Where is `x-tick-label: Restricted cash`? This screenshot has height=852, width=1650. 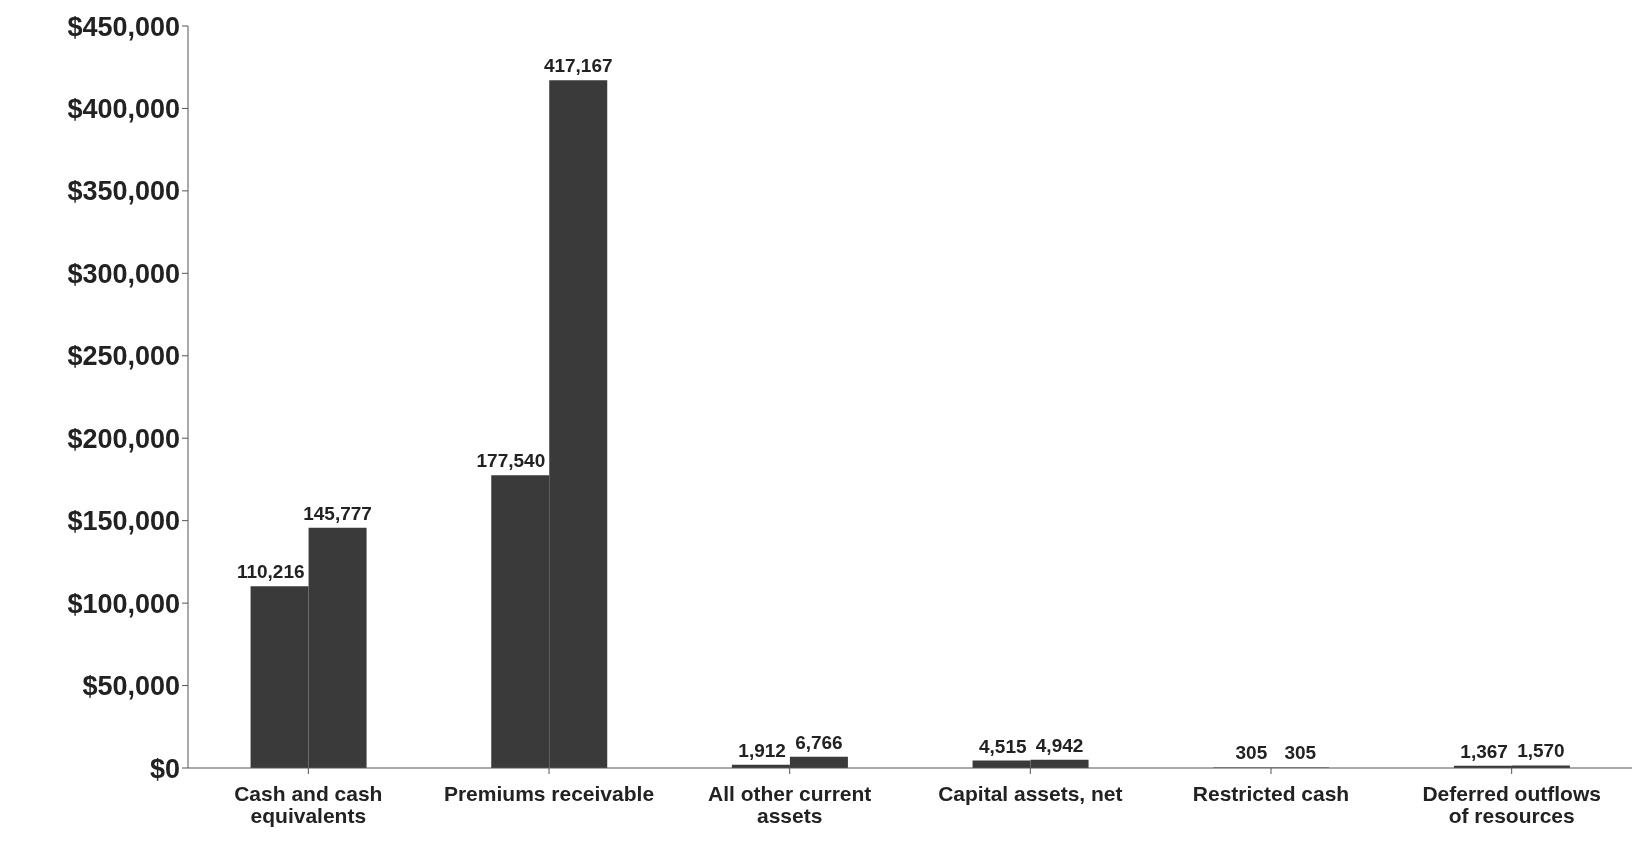
x-tick-label: Restricted cash is located at coordinates (1271, 793).